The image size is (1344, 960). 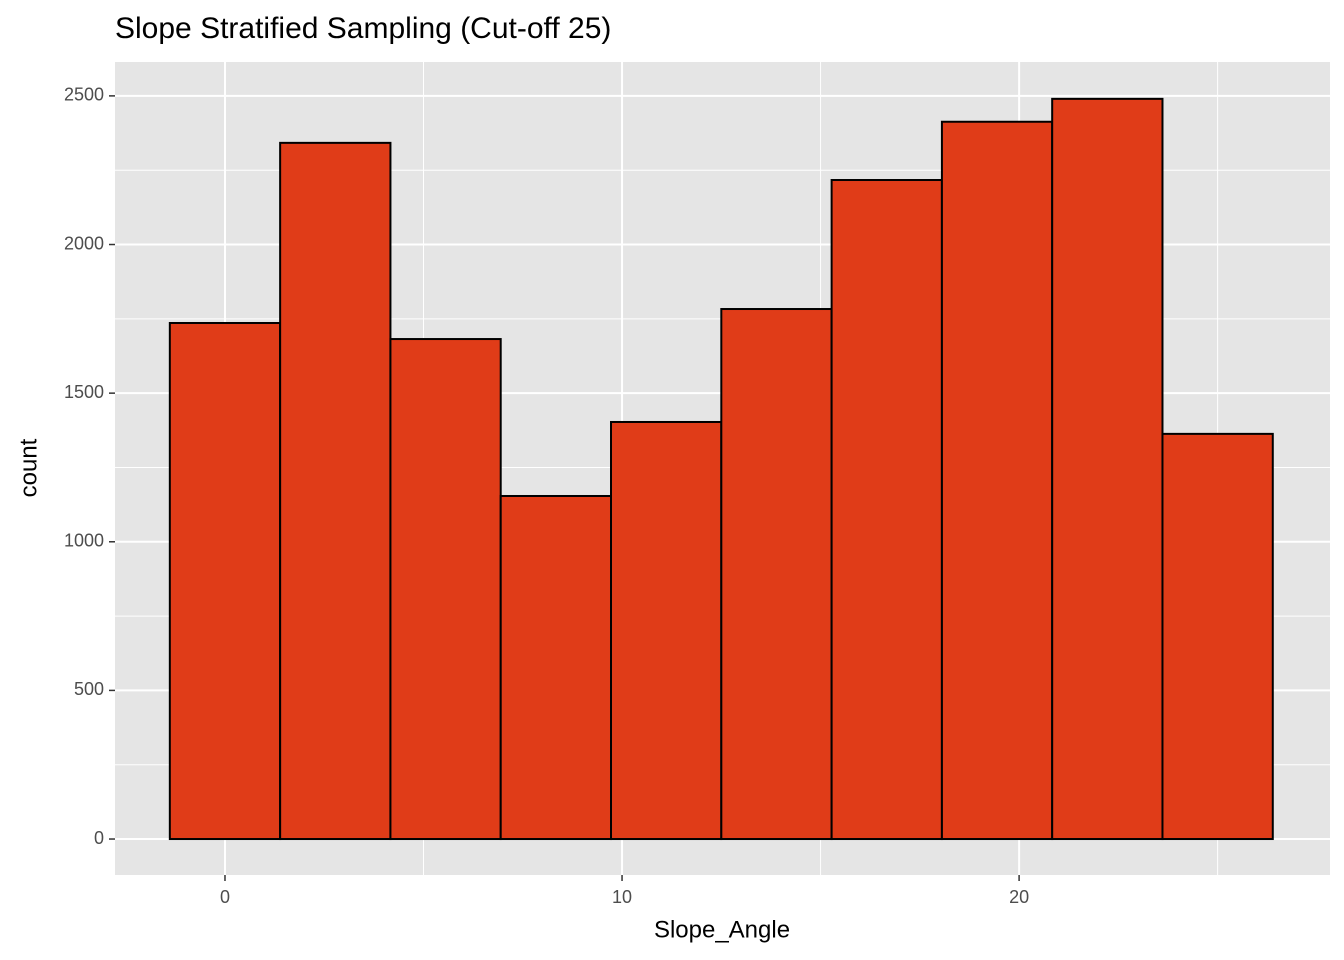 I want to click on y-tick-label: 1000, so click(x=84, y=541).